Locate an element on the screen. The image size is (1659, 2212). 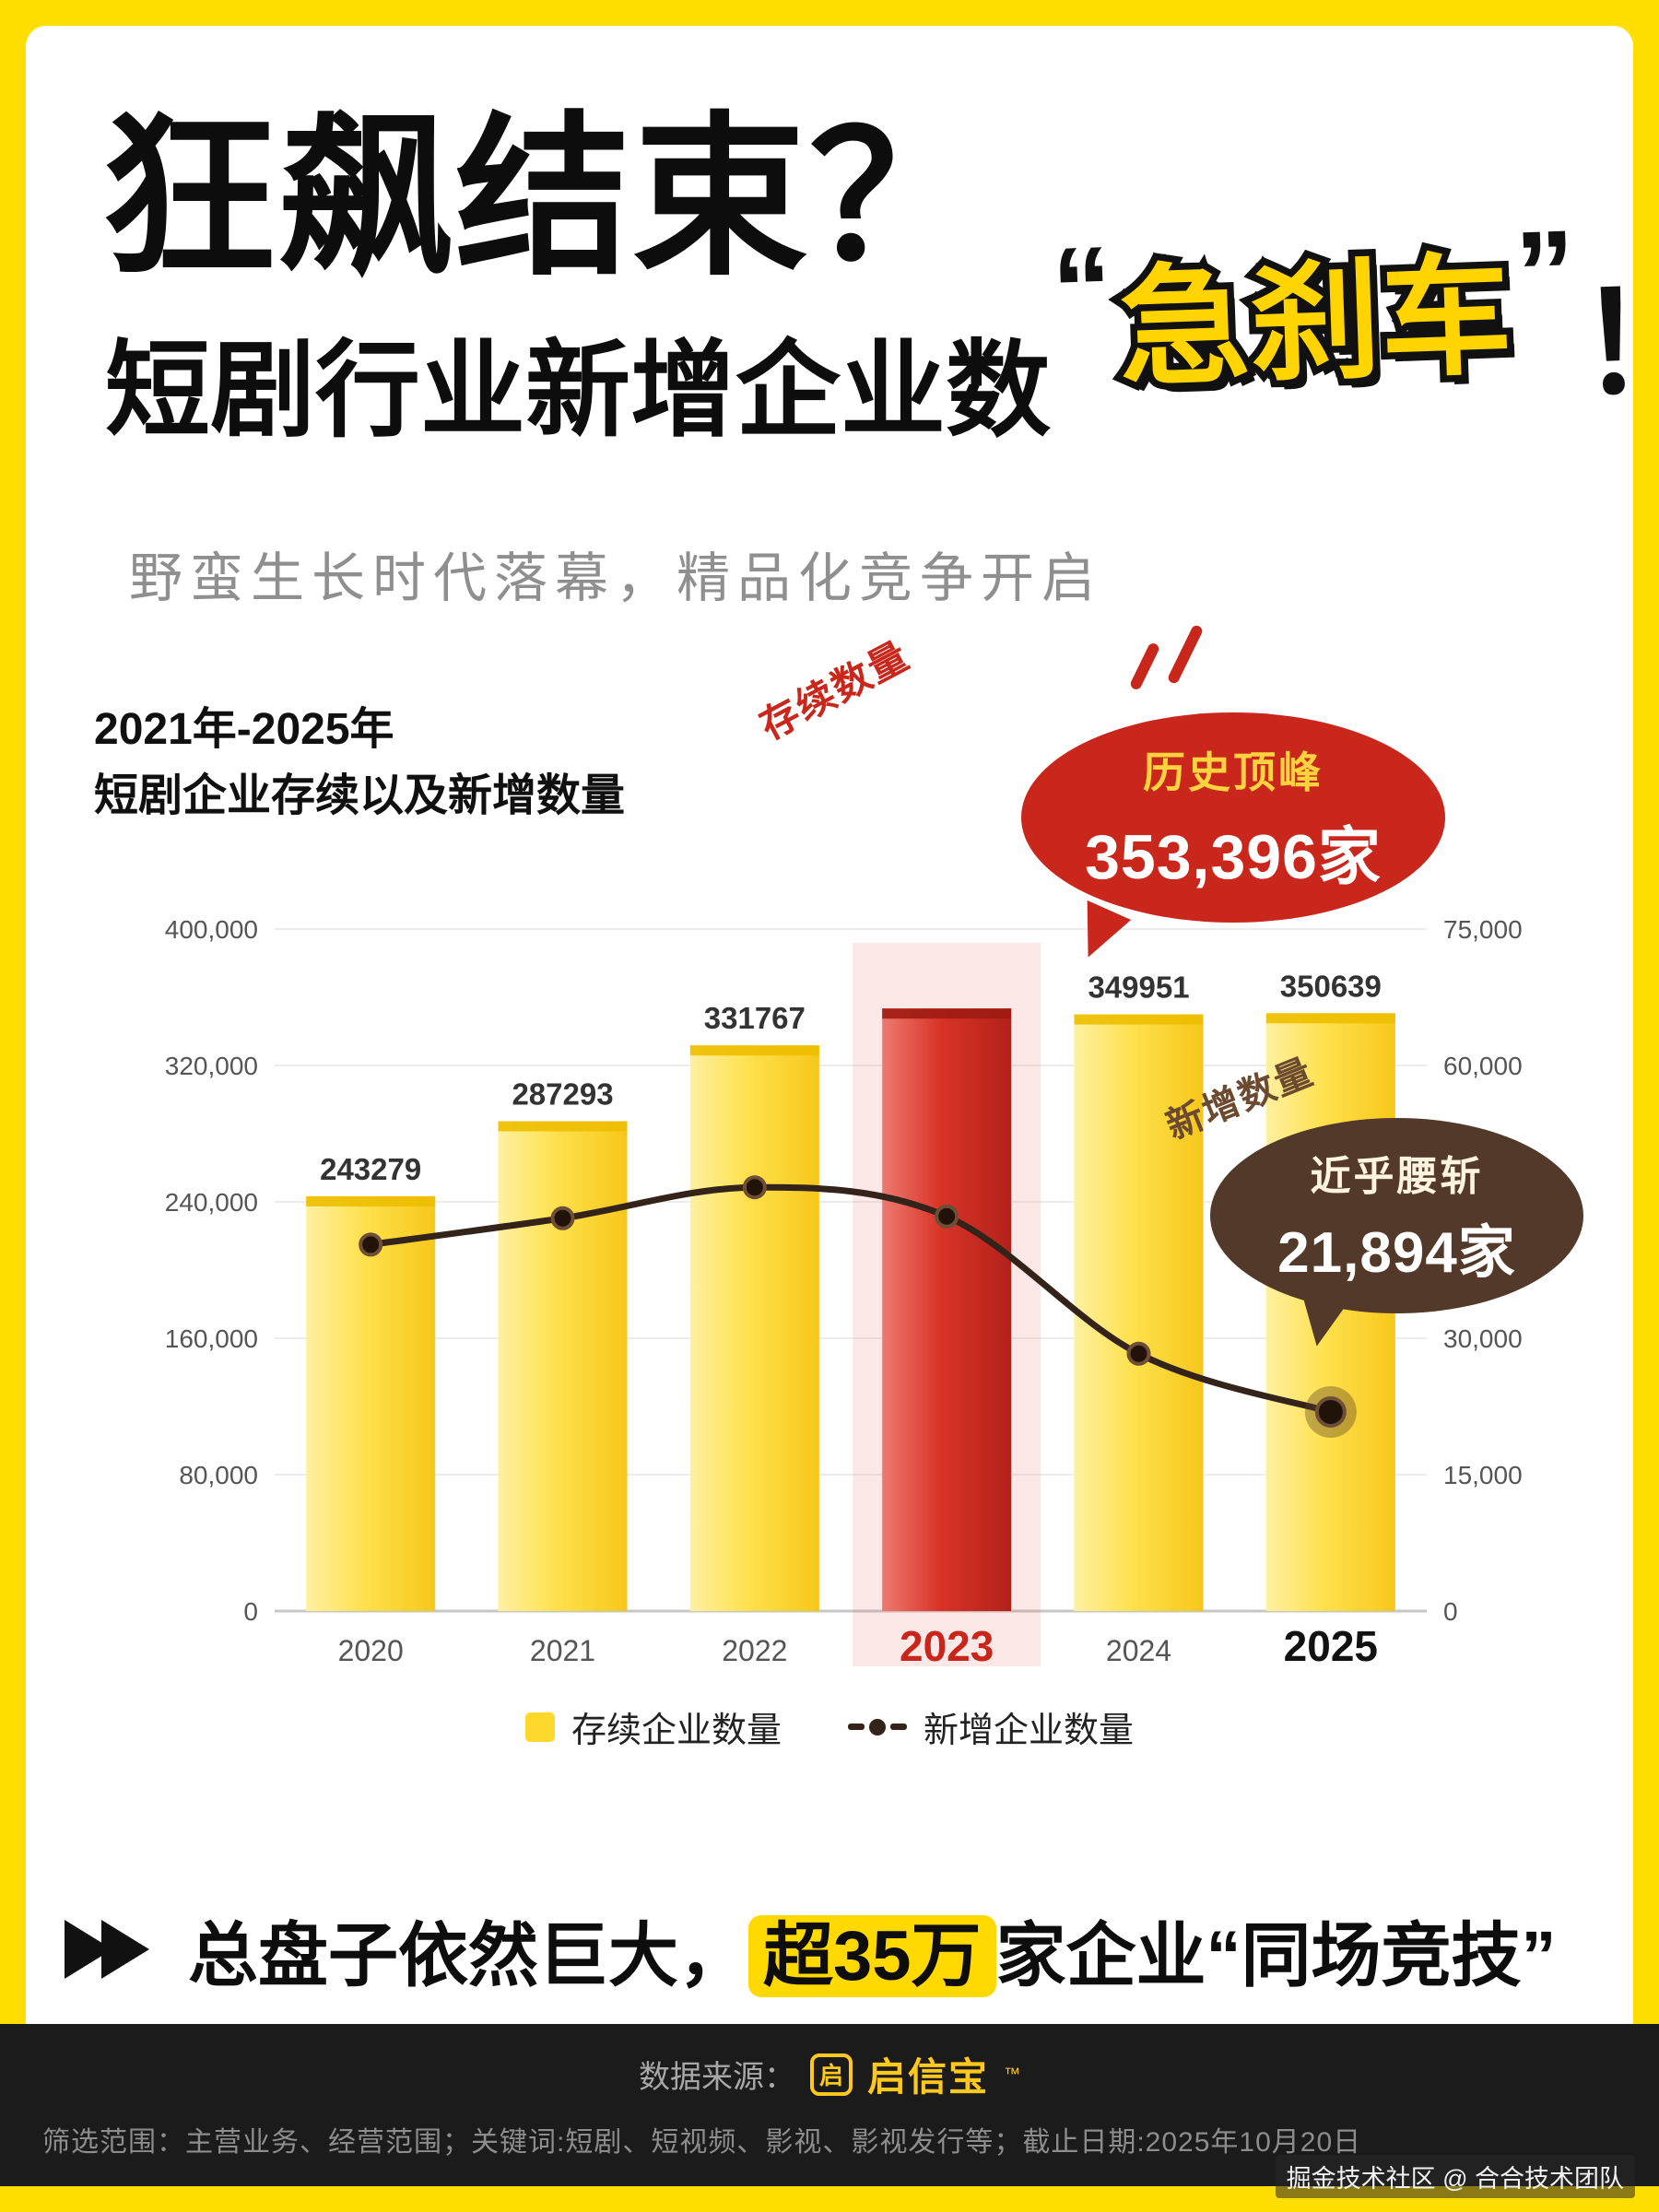
chart-title-line2: 短剧企业存续以及新增数量 is located at coordinates (360, 795).